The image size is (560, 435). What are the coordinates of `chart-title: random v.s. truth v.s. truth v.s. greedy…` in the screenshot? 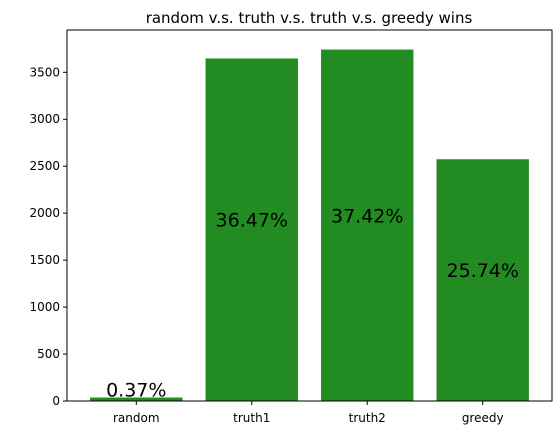 It's located at (309, 18).